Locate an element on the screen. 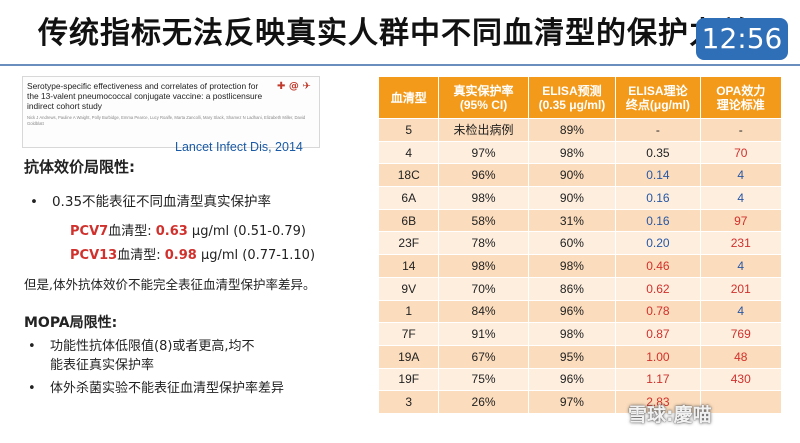 This screenshot has width=800, height=443. slide-title: 传统指标无法反映真实人群中不同血清型的保护力差异 is located at coordinates (410, 33).